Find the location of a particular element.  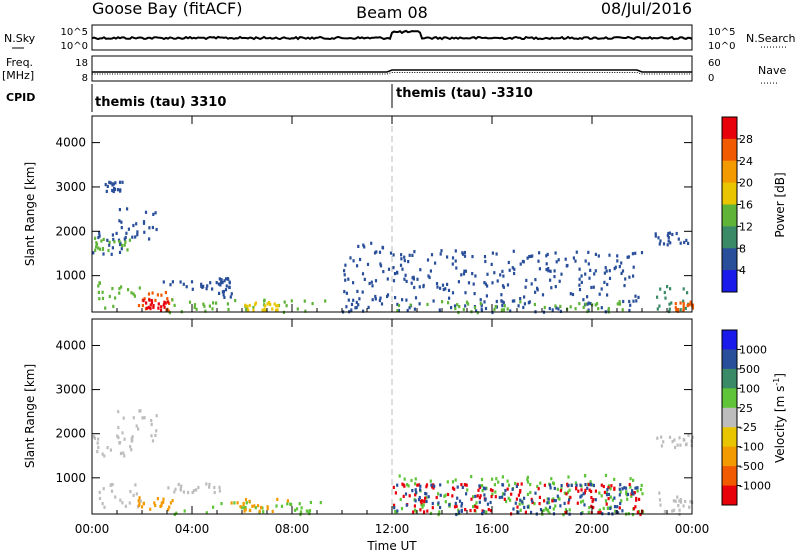

velocity-data-cloud is located at coordinates (393, 463).